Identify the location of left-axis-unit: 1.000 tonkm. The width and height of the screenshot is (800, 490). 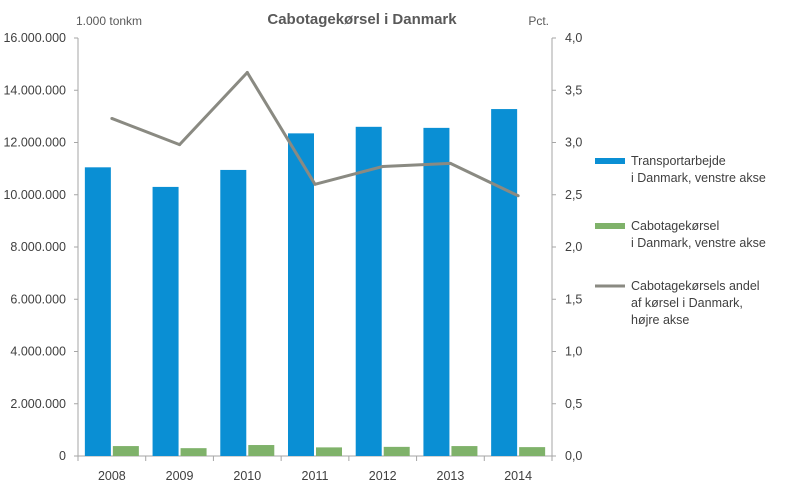
(109, 21).